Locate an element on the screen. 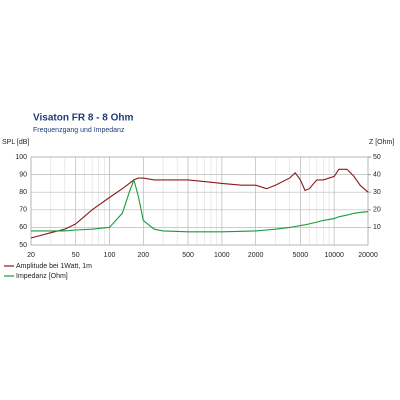  y-tick-label: 80 is located at coordinates (23, 192).